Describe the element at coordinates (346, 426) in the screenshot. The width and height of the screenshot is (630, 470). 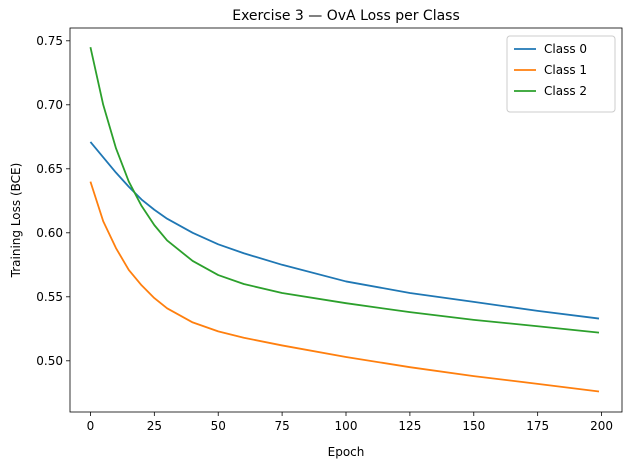
I see `x-tick-label: 100` at that location.